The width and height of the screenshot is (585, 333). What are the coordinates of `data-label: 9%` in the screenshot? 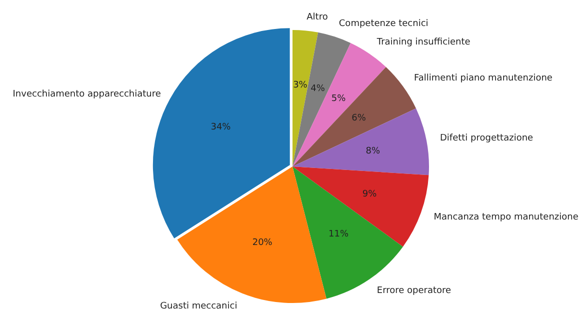 It's located at (370, 195).